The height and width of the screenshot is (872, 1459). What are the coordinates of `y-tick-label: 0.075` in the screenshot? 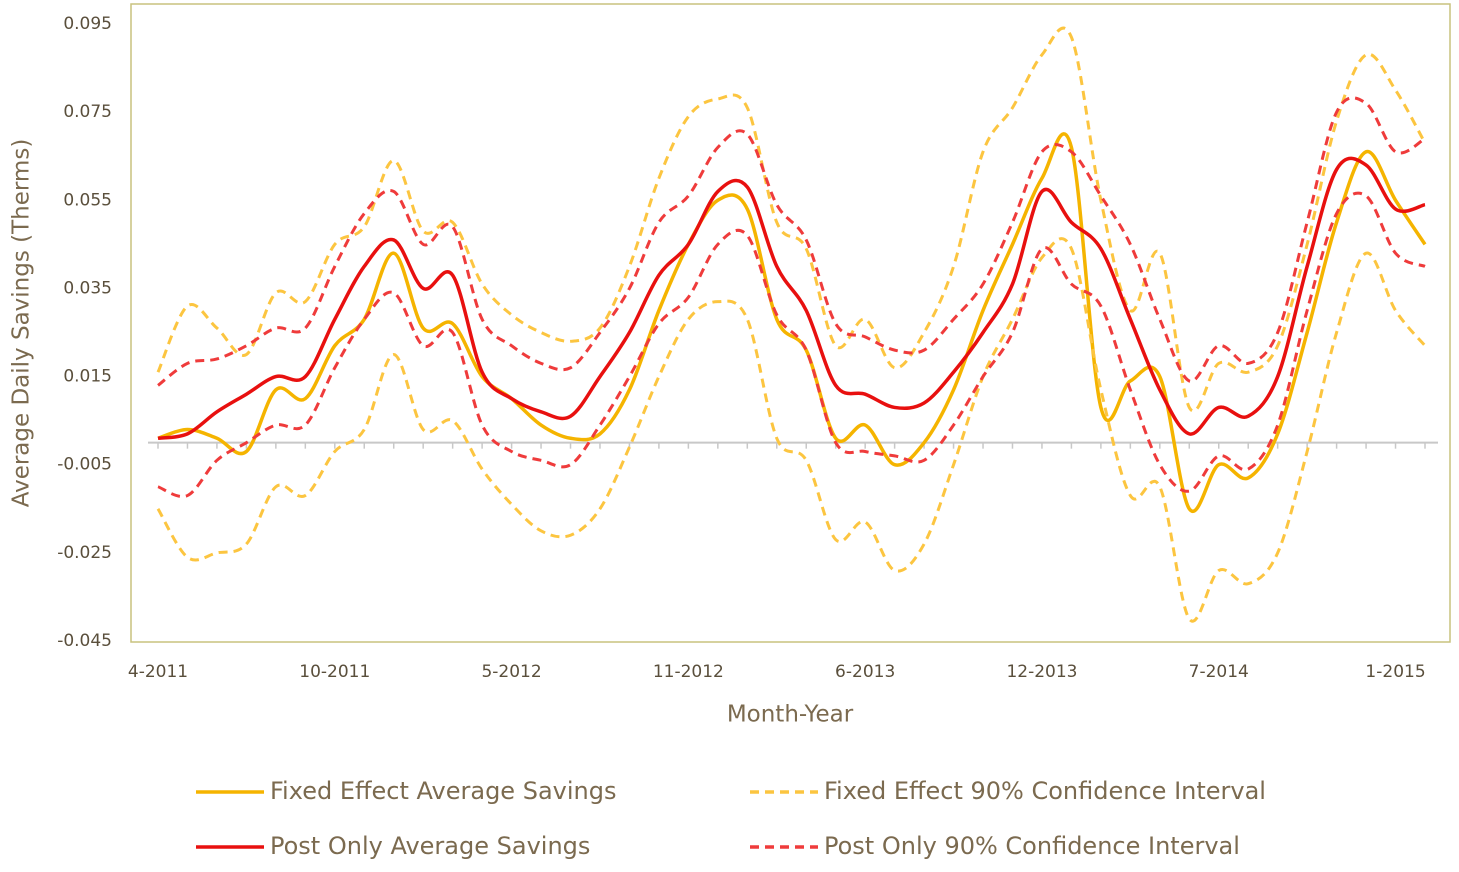 It's located at (87, 112).